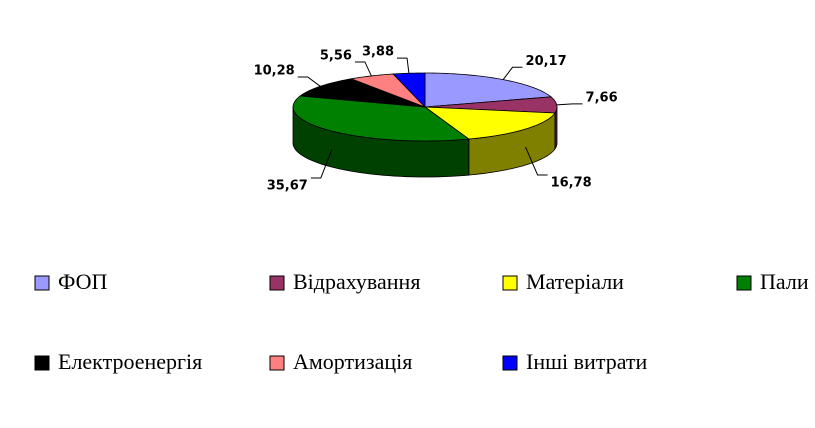 The image size is (815, 428). Describe the element at coordinates (352, 361) in the screenshot. I see `legend-label: Амортизація` at that location.